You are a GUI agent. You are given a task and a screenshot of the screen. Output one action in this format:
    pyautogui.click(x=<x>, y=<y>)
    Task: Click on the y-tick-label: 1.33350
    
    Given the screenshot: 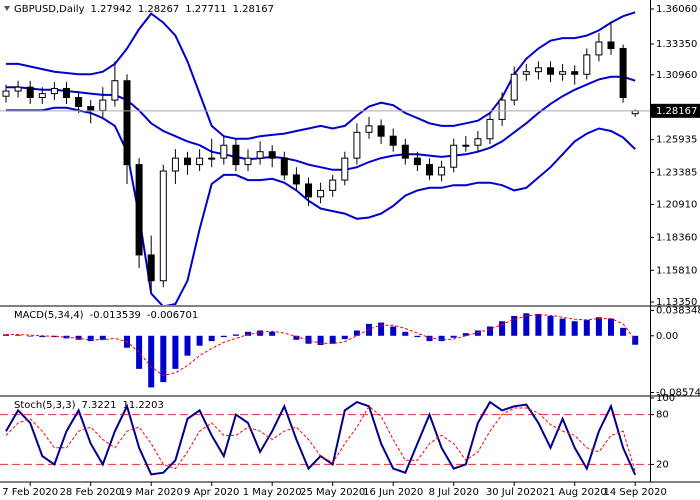 What is the action you would take?
    pyautogui.click(x=676, y=44)
    